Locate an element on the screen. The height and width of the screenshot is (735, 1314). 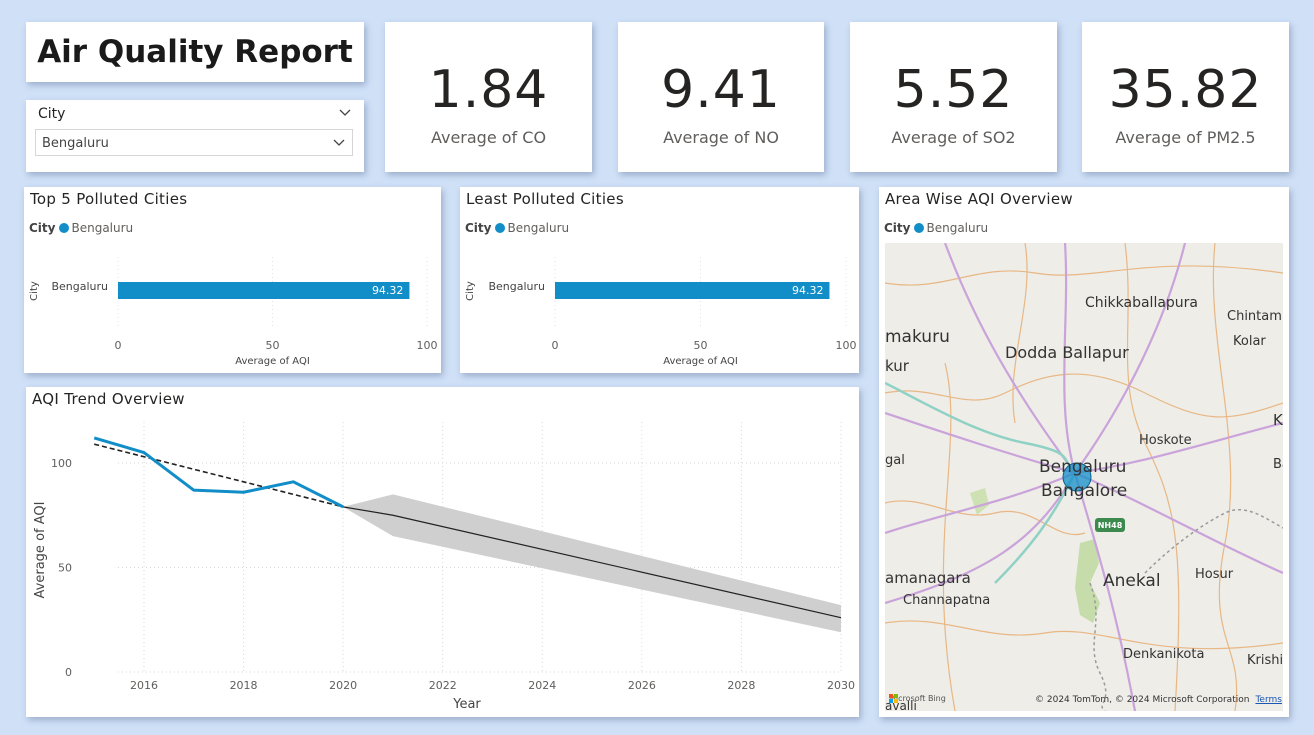
kpi-card-no: 9.41 Average of NO is located at coordinates (721, 97).